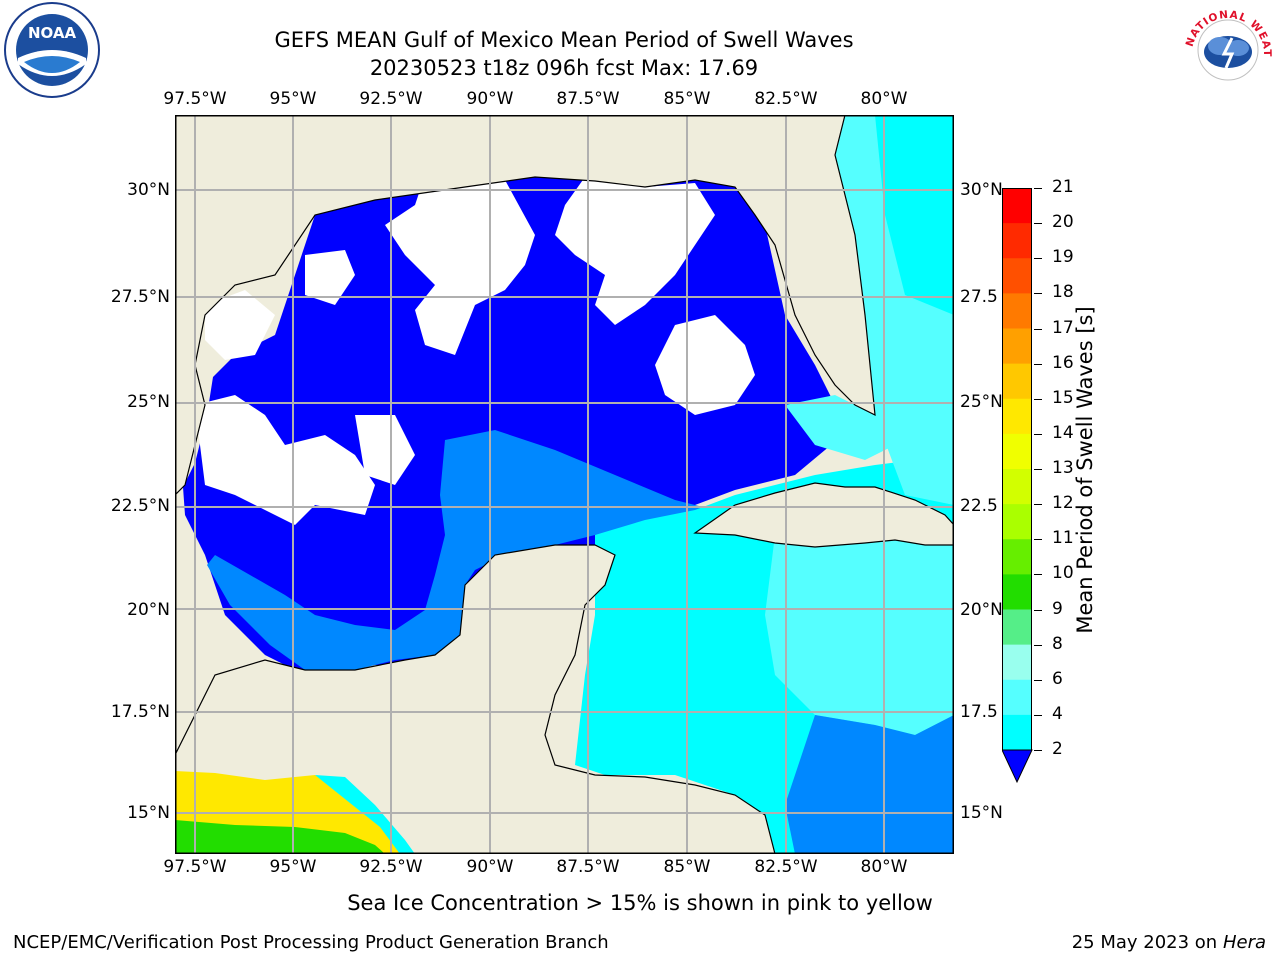  I want to click on footer-date: 25 May 2023 on Hera, so click(1169, 942).